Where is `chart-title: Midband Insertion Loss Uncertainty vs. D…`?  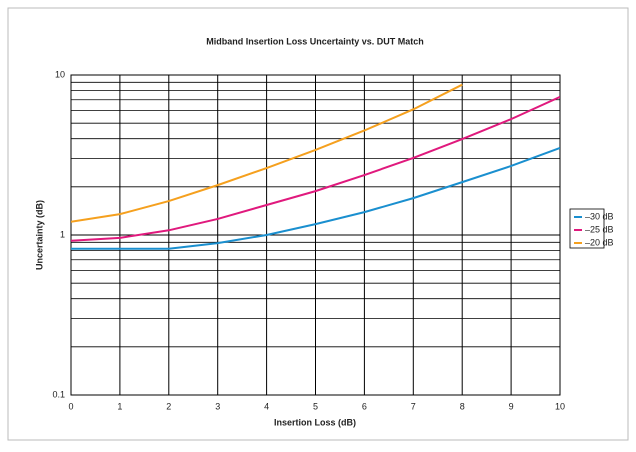
chart-title: Midband Insertion Loss Uncertainty vs. D… is located at coordinates (315, 41).